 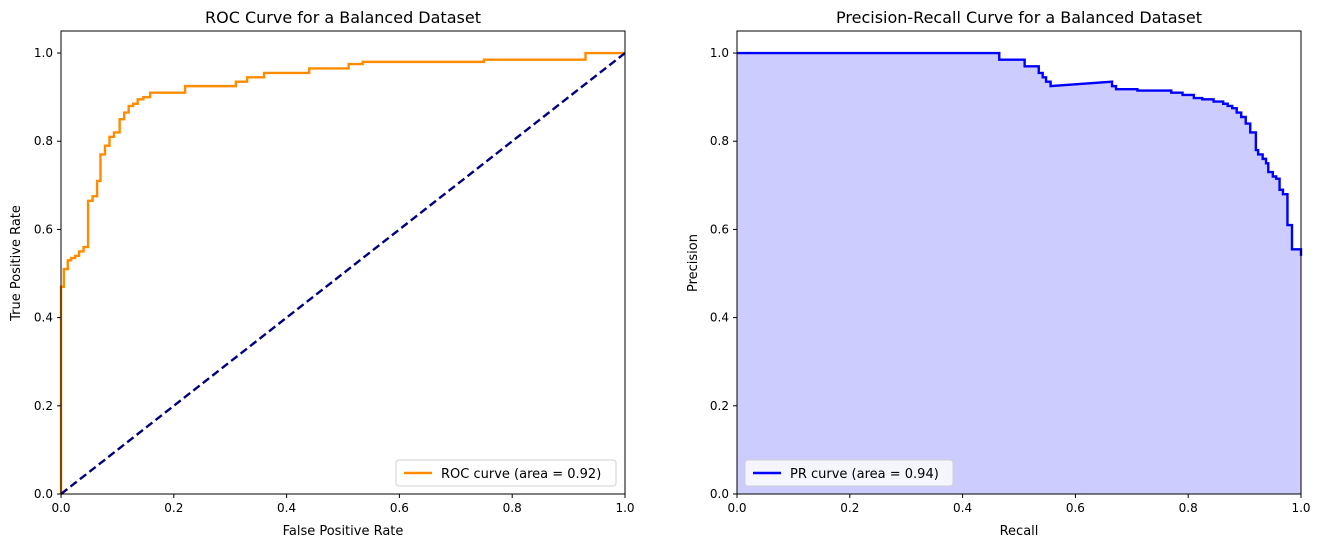 What do you see at coordinates (343, 531) in the screenshot?
I see `roc-x-axis-label: False Positive Rate` at bounding box center [343, 531].